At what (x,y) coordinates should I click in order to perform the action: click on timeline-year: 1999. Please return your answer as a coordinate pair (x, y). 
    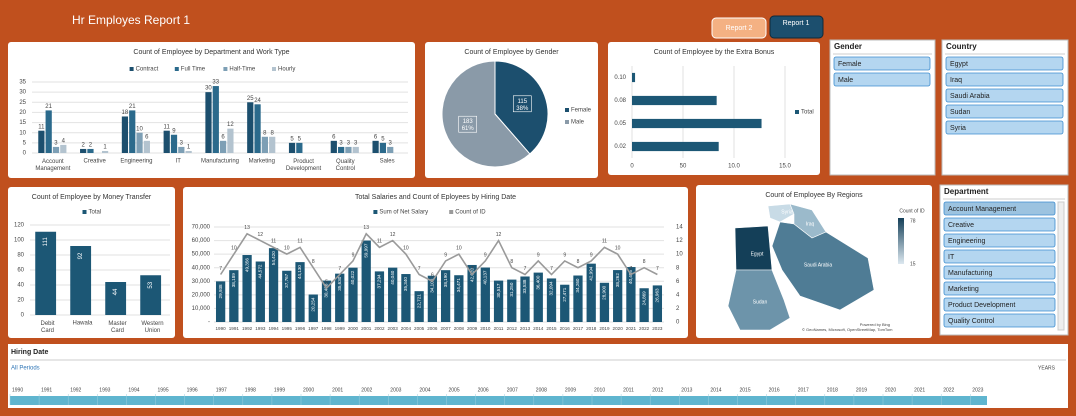
    Looking at the image, I should click on (279, 390).